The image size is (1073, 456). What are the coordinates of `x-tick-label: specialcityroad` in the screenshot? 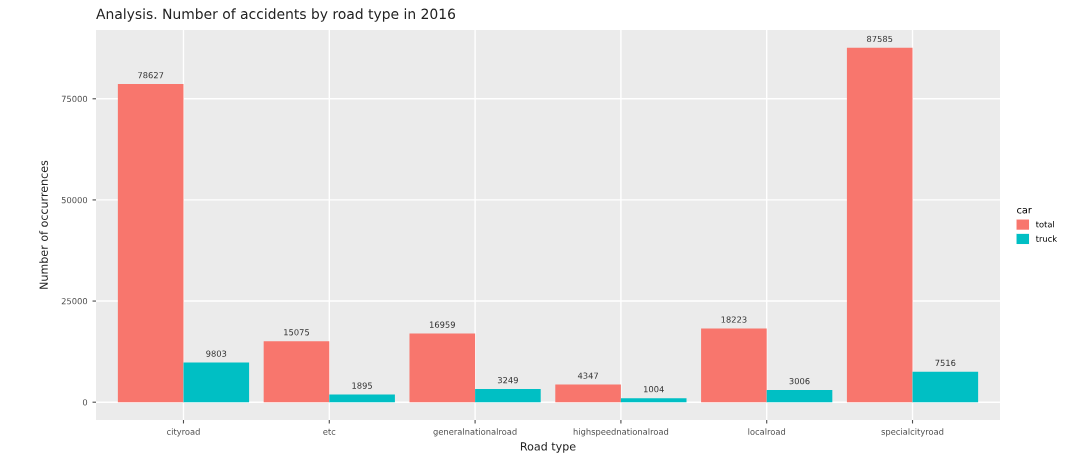 It's located at (912, 432).